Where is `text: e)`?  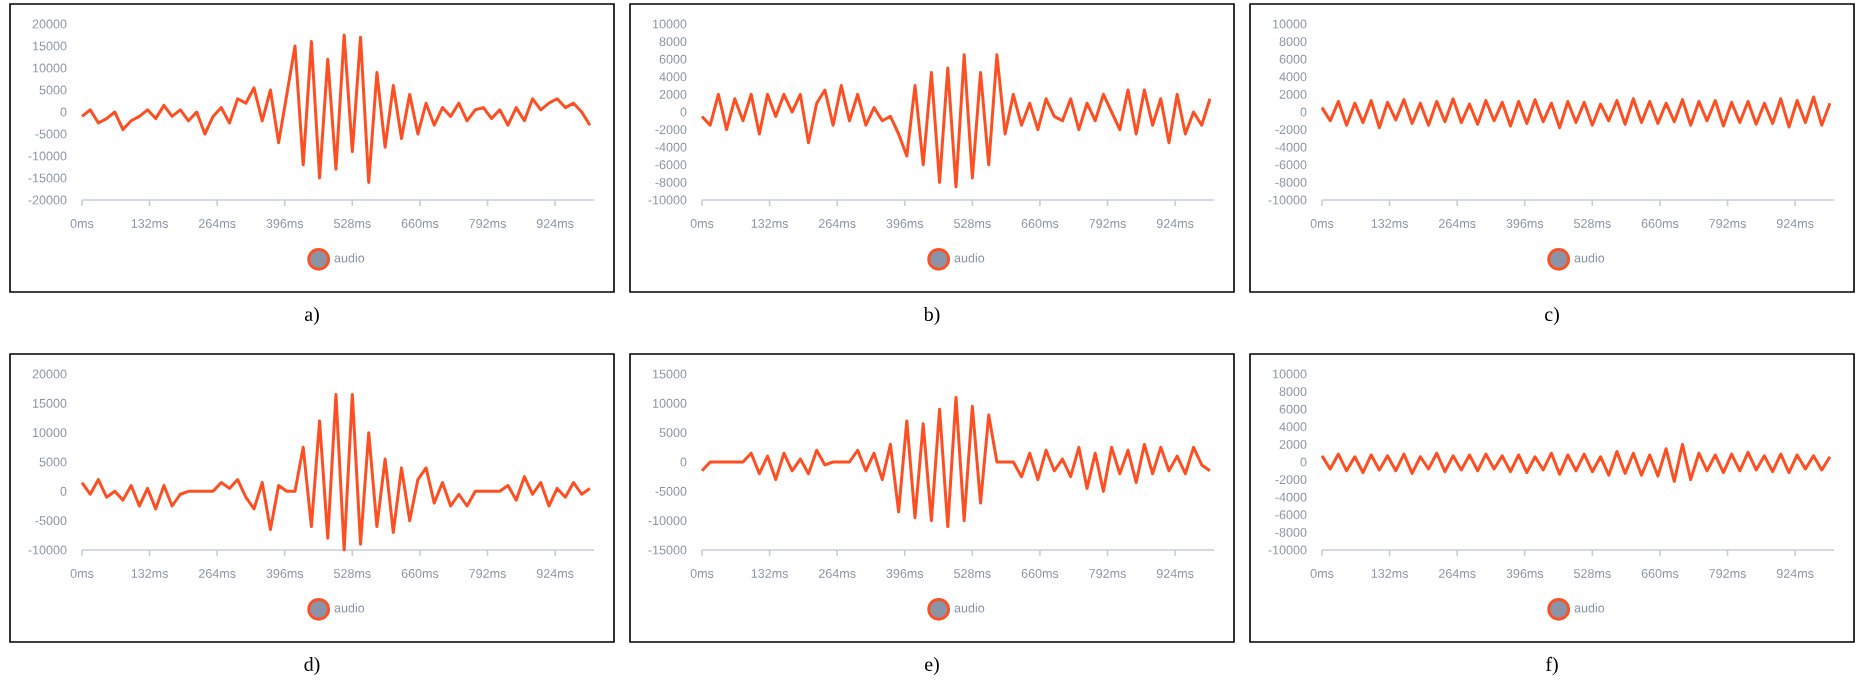
text: e) is located at coordinates (932, 666).